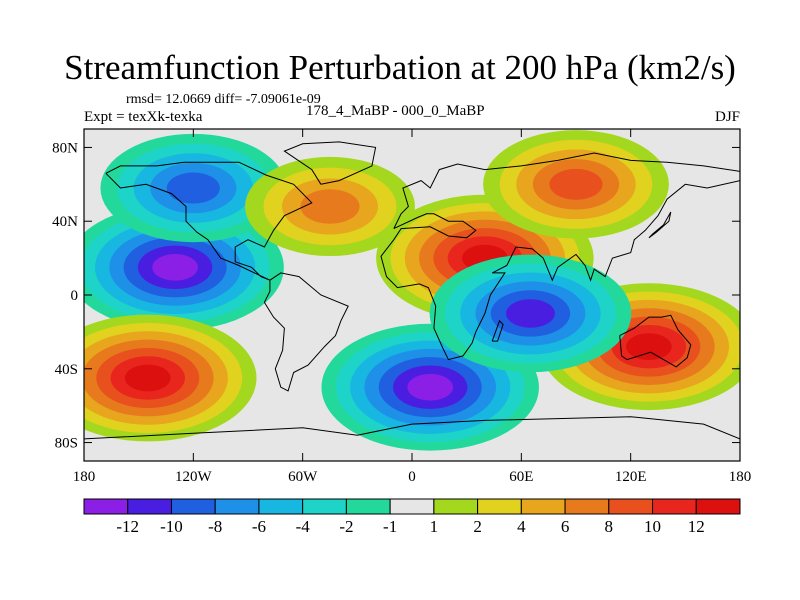 The width and height of the screenshot is (800, 600). Describe the element at coordinates (65, 222) in the screenshot. I see `y-tick-label: 40N` at that location.